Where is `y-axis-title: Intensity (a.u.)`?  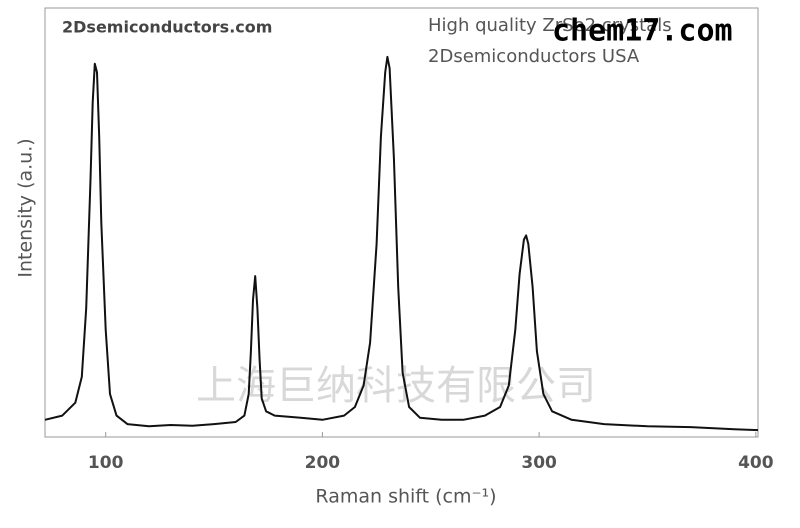 y-axis-title: Intensity (a.u.) is located at coordinates (26, 207).